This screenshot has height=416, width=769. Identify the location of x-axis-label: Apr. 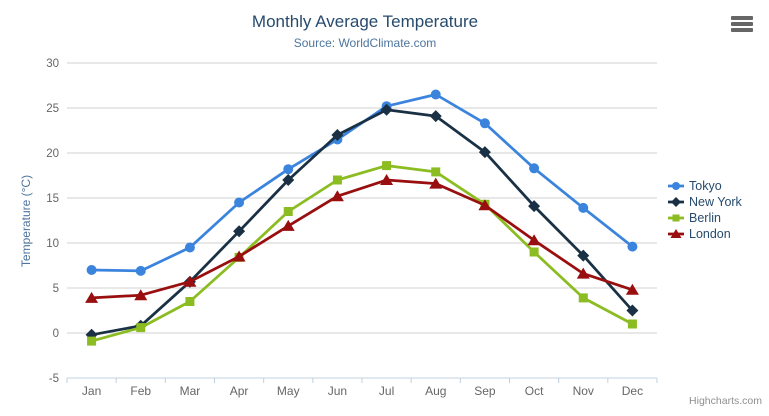
(239, 391).